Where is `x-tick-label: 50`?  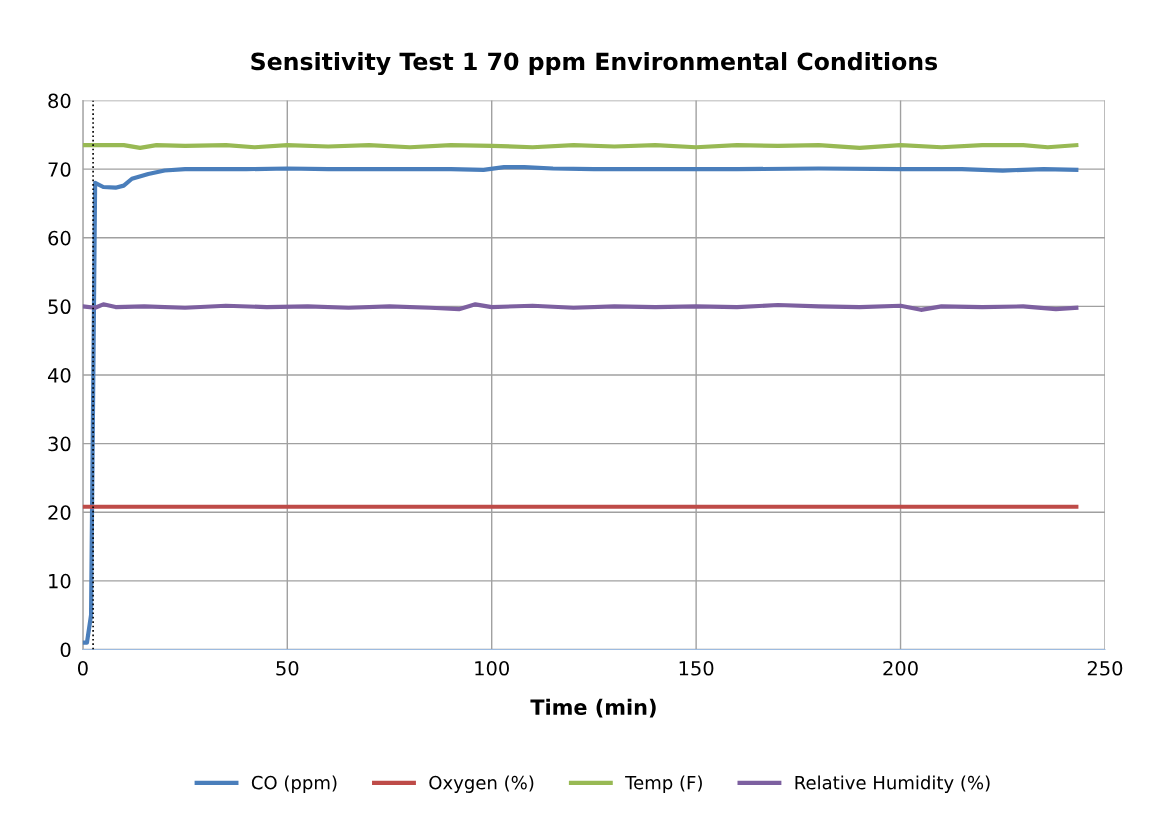 x-tick-label: 50 is located at coordinates (287, 668).